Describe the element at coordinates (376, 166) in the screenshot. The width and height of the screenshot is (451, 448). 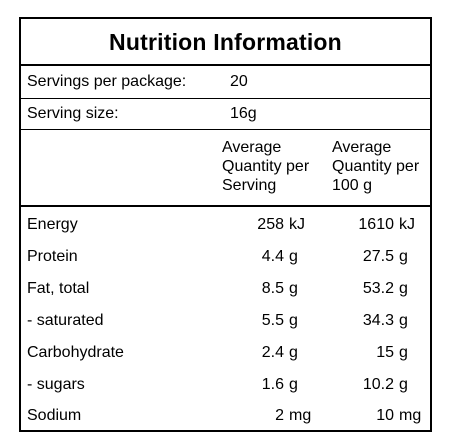
I see `column-header-per-100g: Average Quantity per 100 g` at that location.